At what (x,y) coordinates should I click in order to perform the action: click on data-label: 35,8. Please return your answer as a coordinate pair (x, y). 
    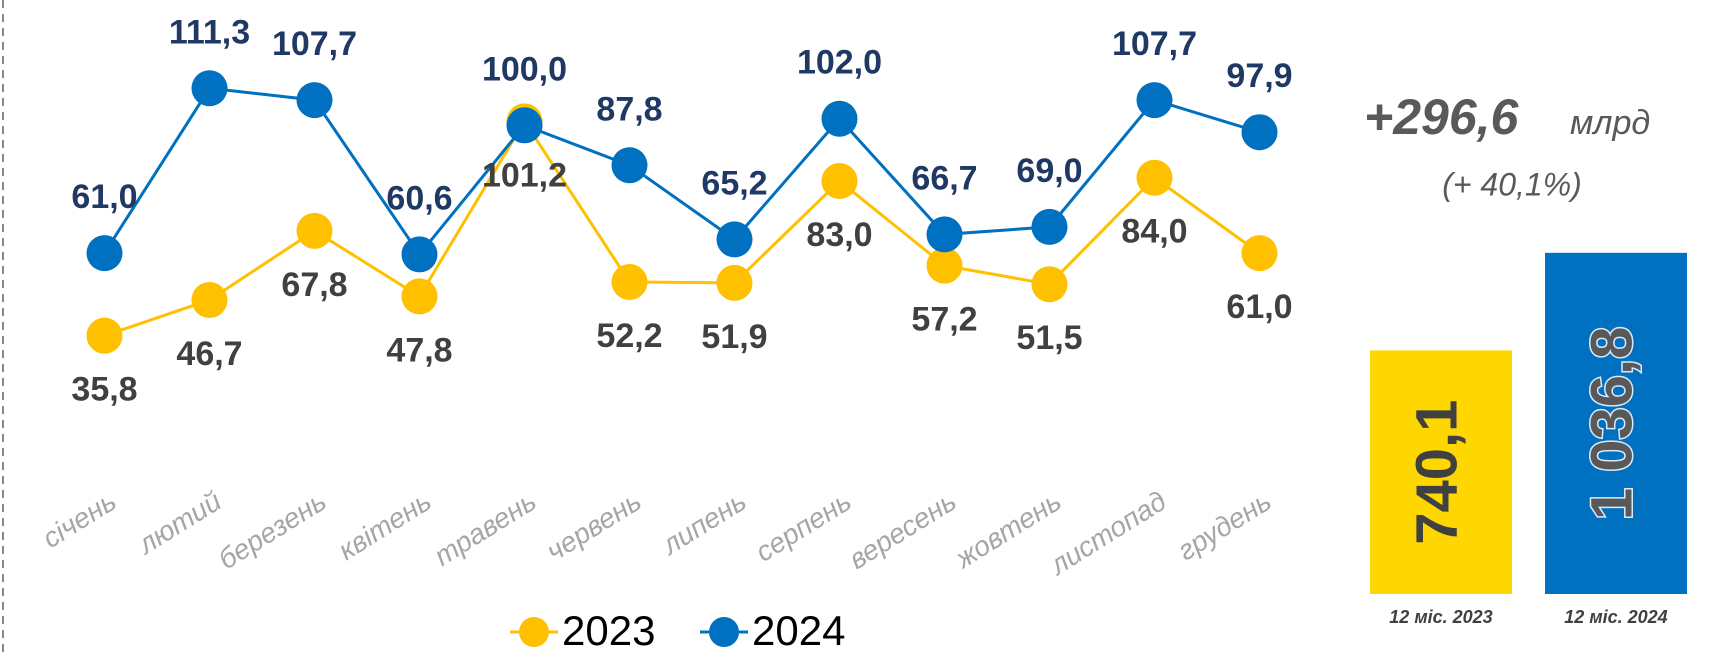
    Looking at the image, I should click on (104, 390).